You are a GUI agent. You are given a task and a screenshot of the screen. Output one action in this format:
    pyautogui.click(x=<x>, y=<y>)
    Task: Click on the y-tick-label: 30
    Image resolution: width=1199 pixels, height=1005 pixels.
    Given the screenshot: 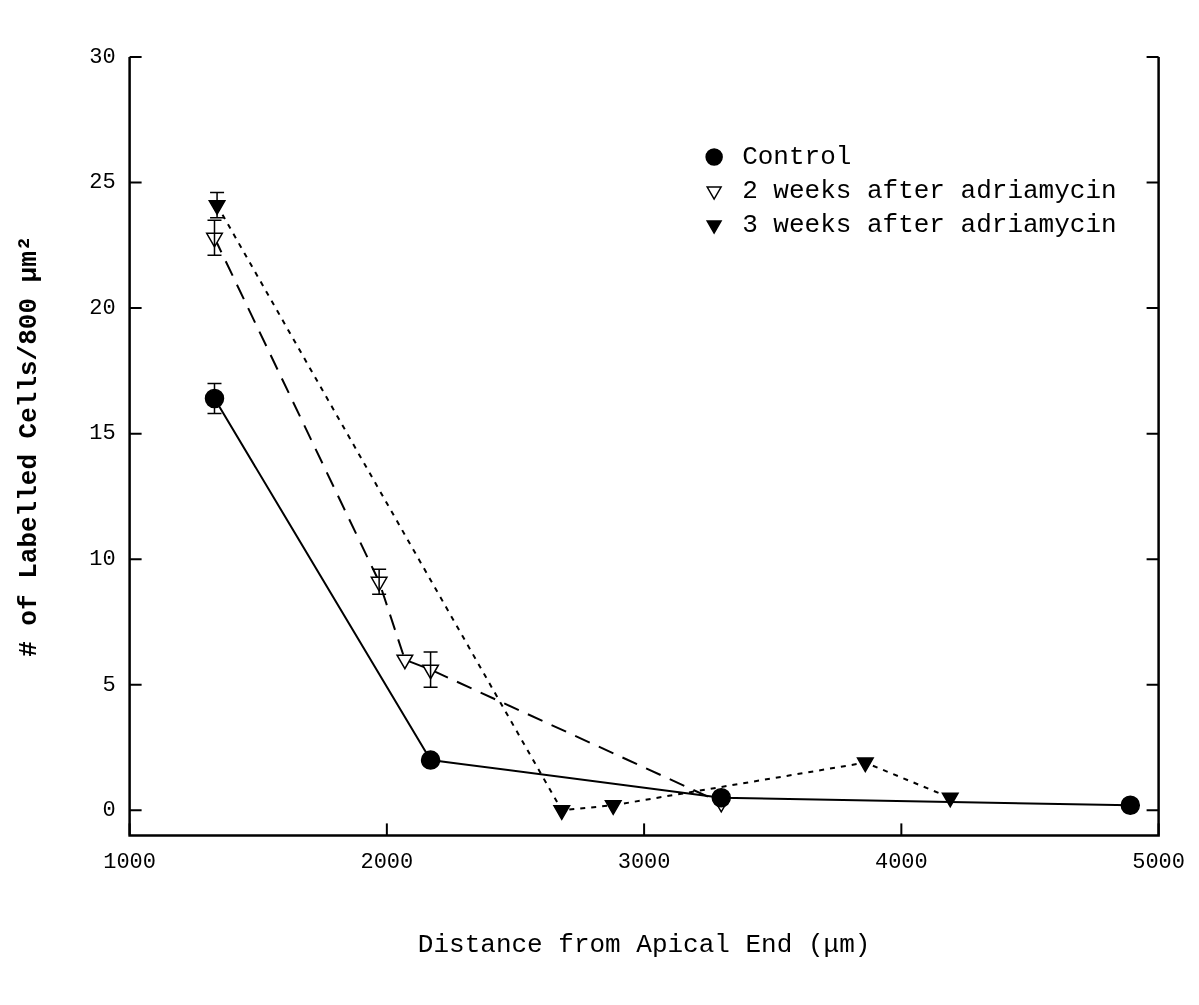 What is the action you would take?
    pyautogui.click(x=102, y=57)
    